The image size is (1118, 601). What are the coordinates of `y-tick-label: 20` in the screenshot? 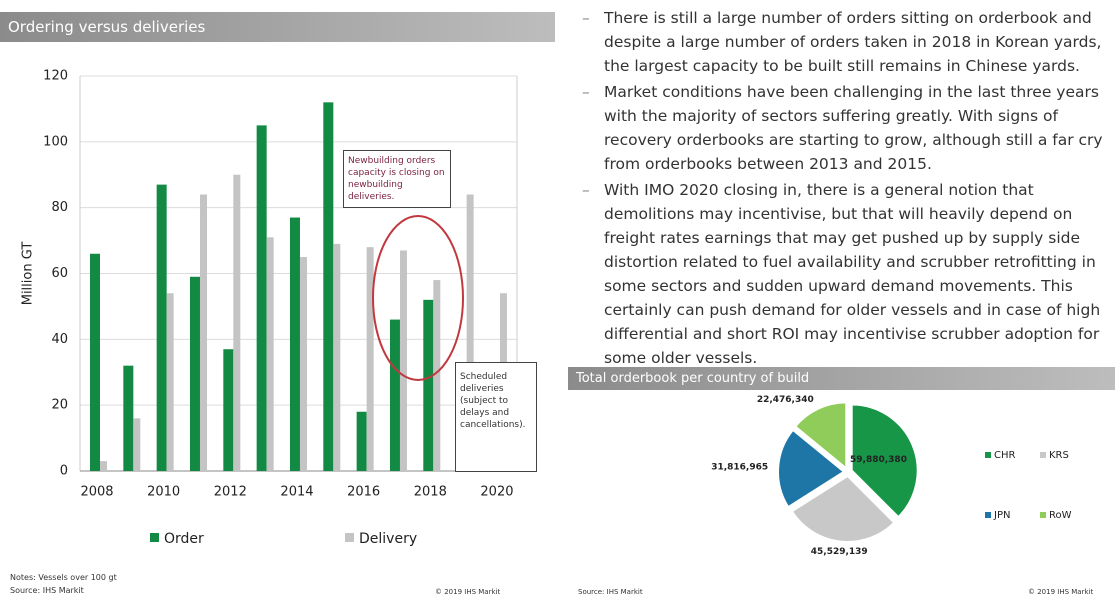 It's located at (59, 405).